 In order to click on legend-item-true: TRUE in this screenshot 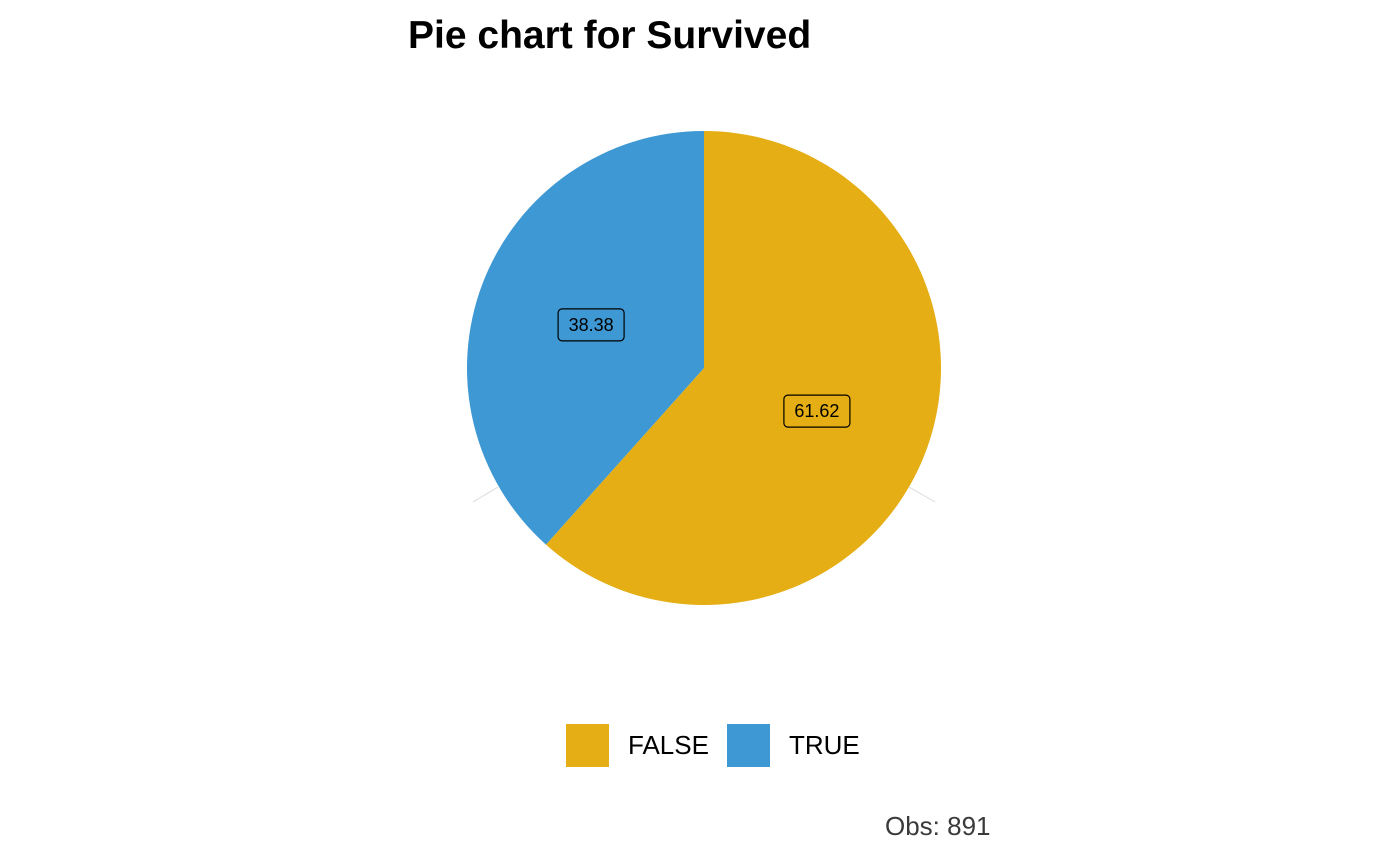, I will do `click(793, 745)`.